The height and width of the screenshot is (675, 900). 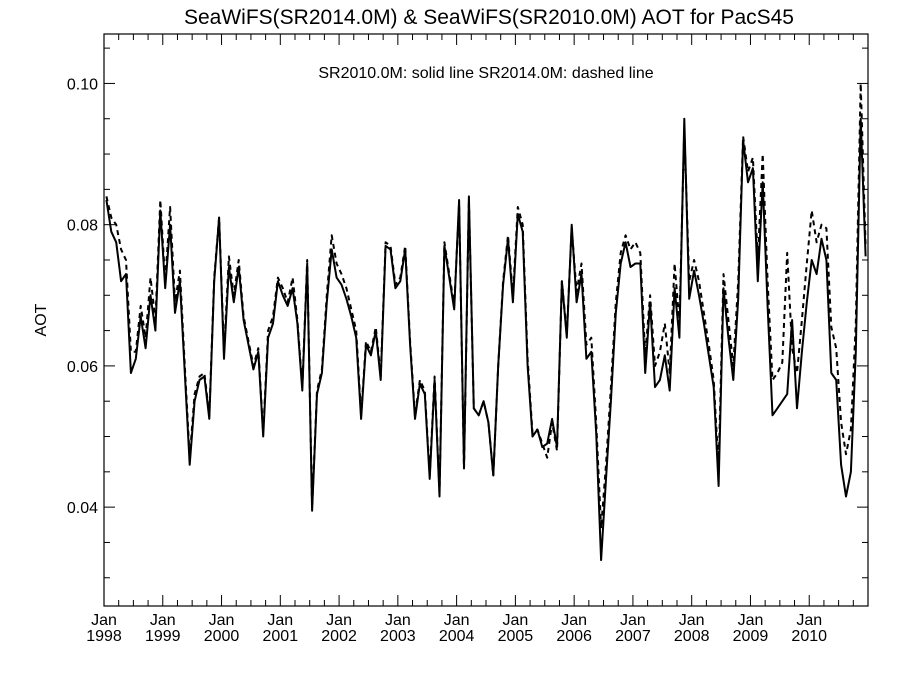 I want to click on x-tick-year-label: 1999, so click(x=163, y=636).